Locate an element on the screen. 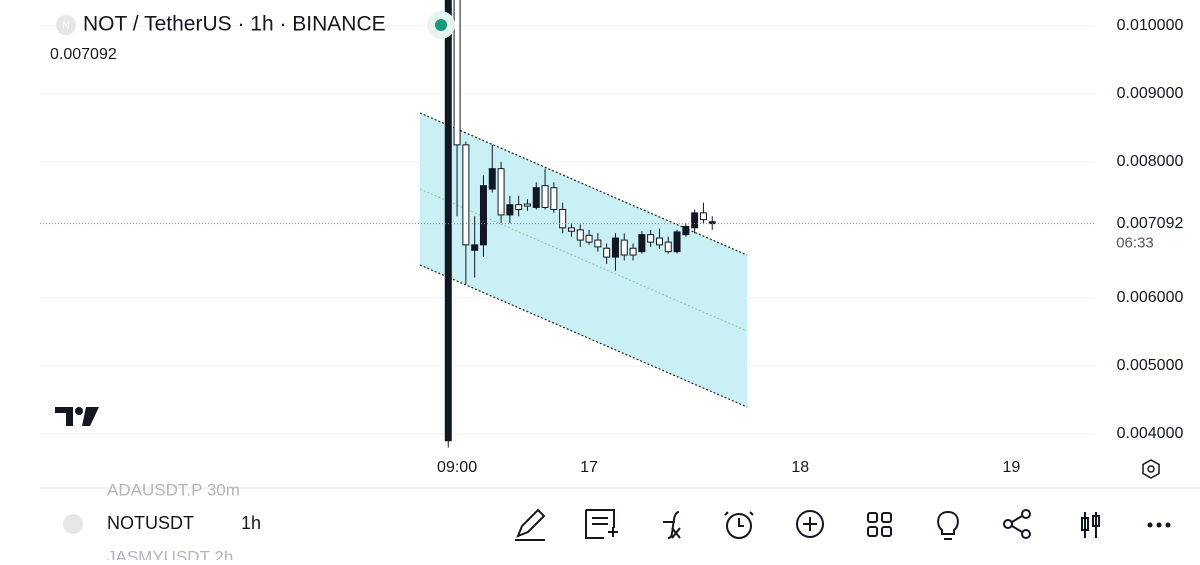 The width and height of the screenshot is (1200, 565). ideas-icon is located at coordinates (948, 525).